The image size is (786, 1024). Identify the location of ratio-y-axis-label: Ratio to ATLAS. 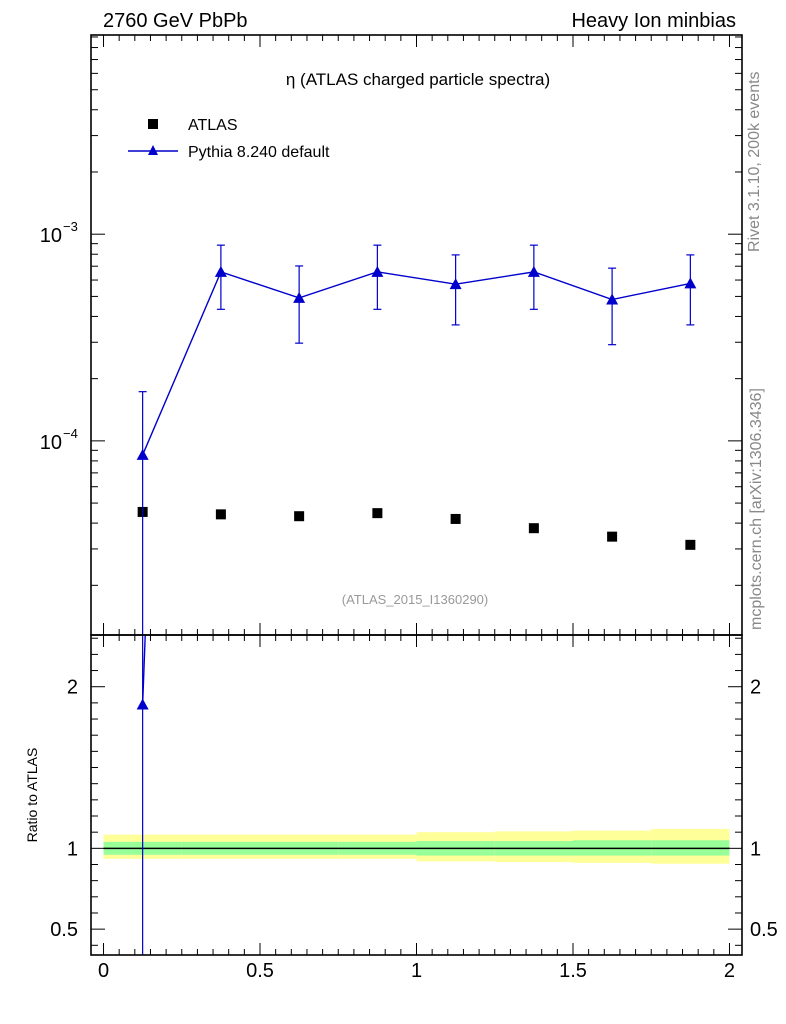
(32, 795).